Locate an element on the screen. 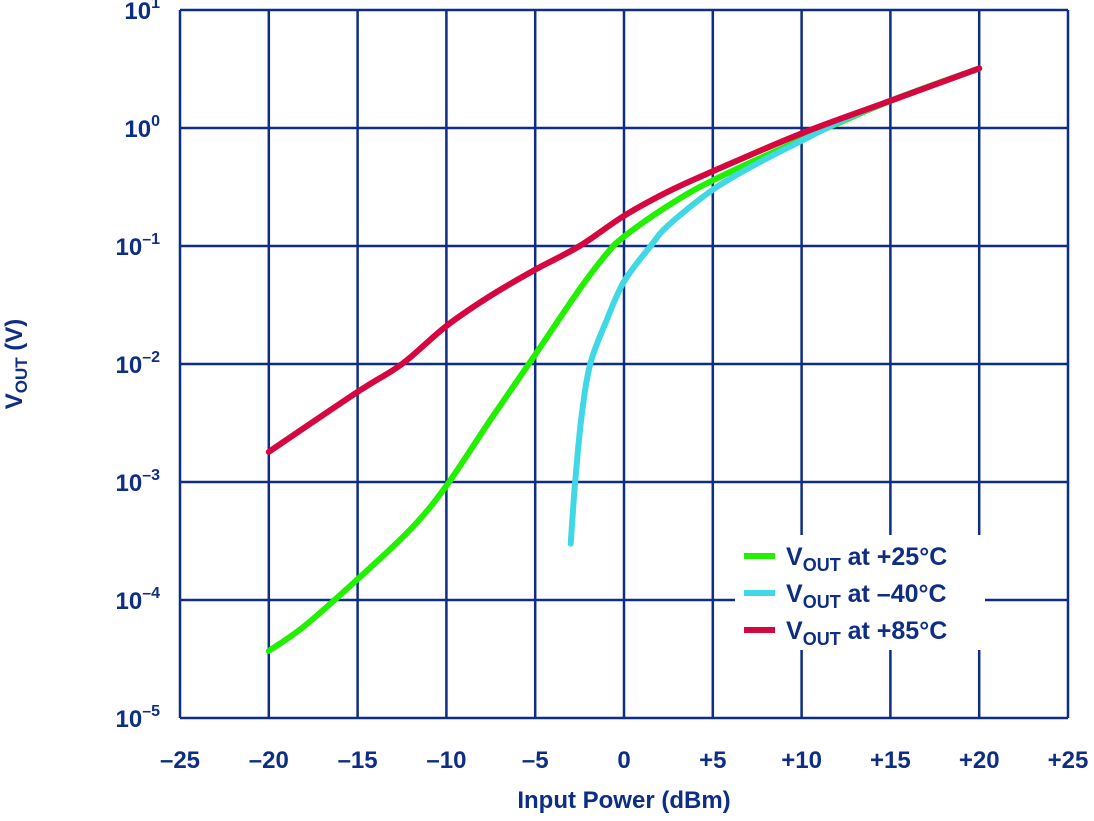  y-tick-label: 10⁰ is located at coordinates (142, 128).